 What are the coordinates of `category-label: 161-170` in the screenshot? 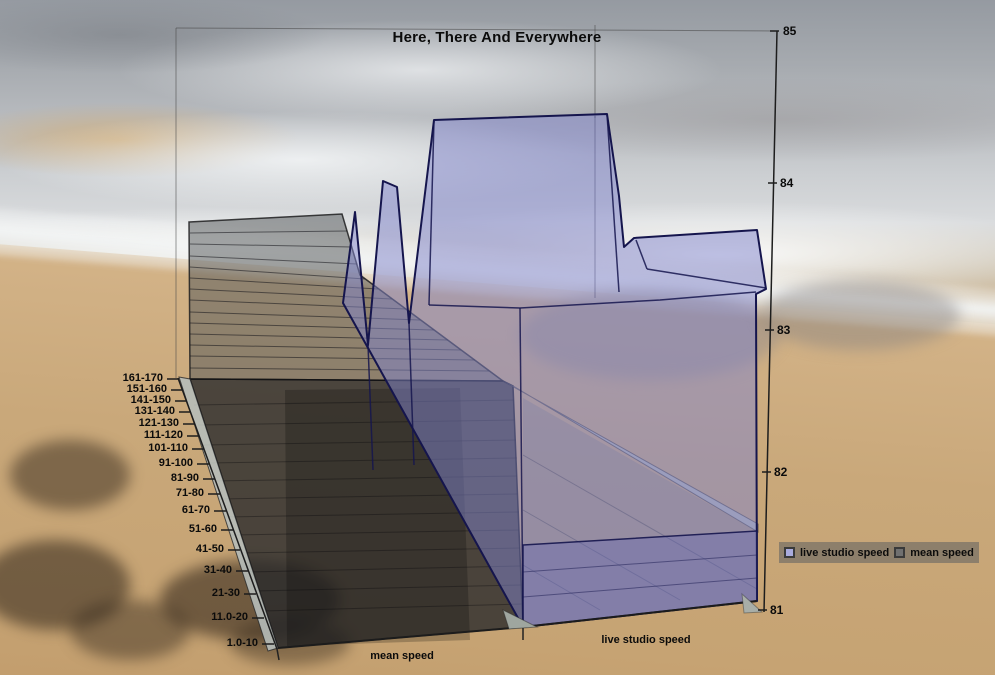 It's located at (142, 378).